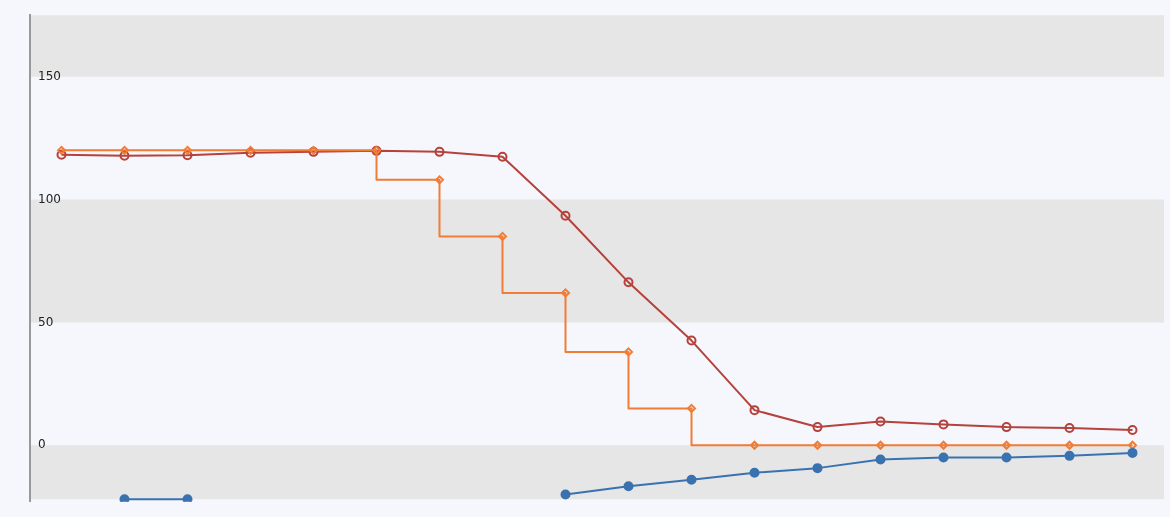 The width and height of the screenshot is (1170, 517). I want to click on y-tick-label: 0, so click(42, 444).